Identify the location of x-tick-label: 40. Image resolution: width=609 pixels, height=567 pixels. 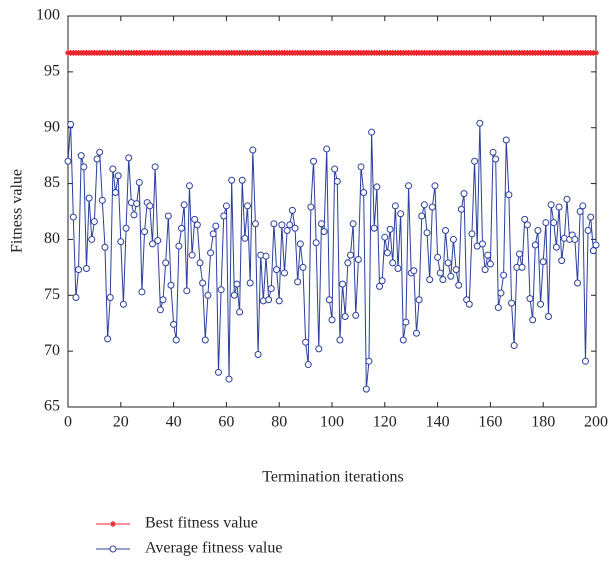
(174, 422).